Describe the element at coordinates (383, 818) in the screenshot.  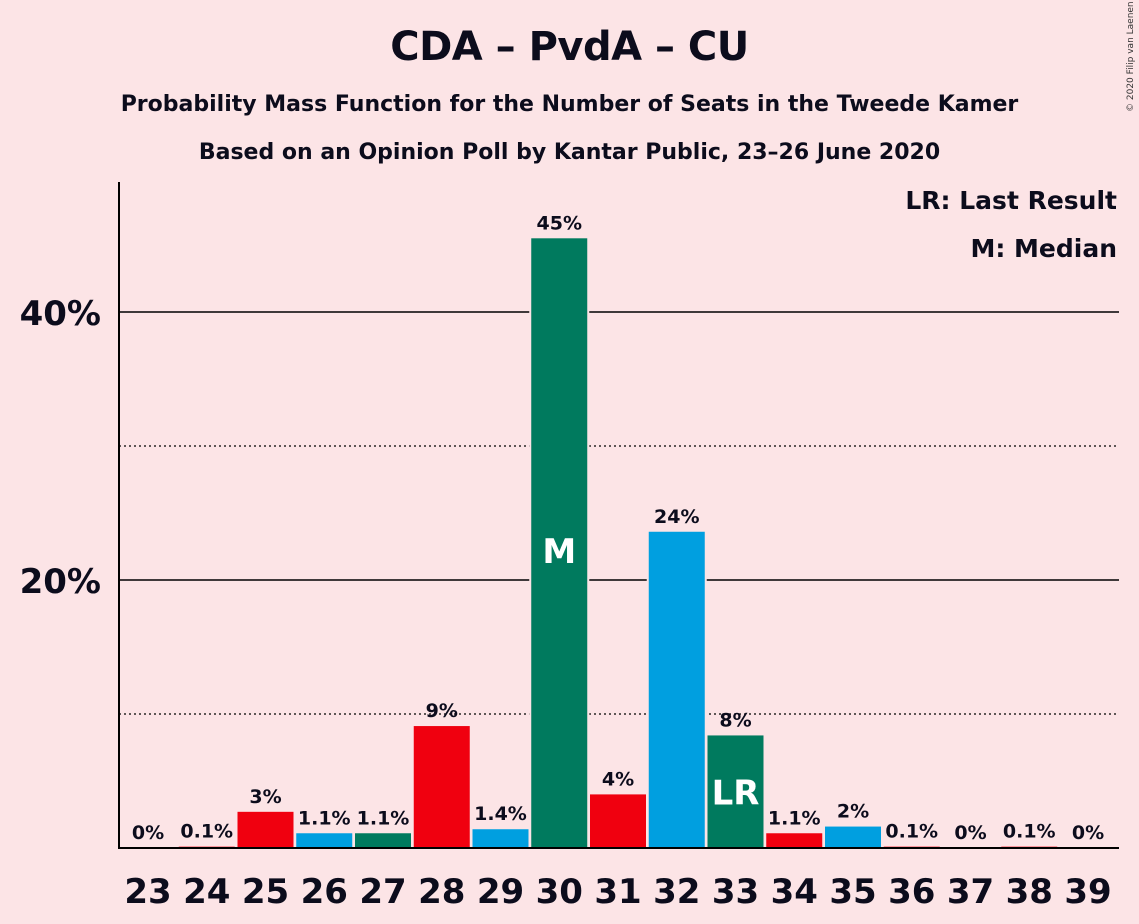
I see `data-label-27: 1.1%` at that location.